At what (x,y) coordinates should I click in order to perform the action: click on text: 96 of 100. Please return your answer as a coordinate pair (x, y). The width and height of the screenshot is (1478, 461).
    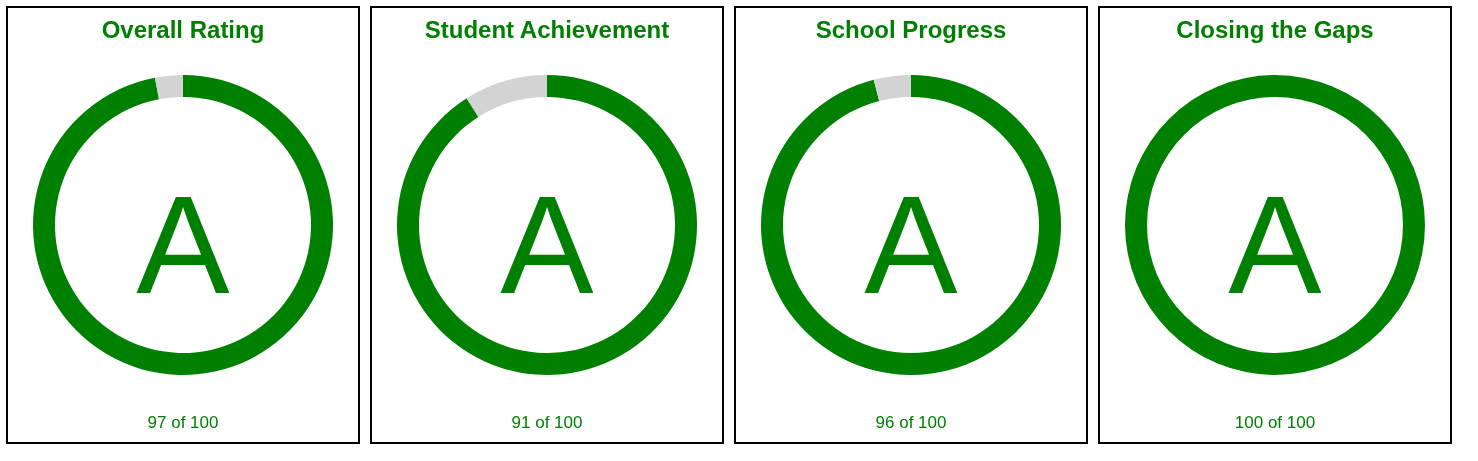
    Looking at the image, I should click on (911, 422).